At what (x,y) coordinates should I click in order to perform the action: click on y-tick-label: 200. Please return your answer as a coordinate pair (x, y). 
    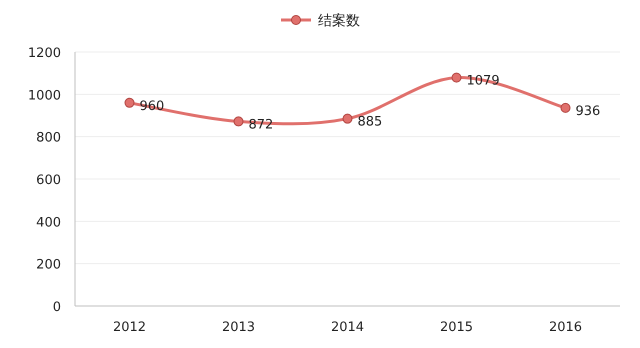
    Looking at the image, I should click on (48, 265).